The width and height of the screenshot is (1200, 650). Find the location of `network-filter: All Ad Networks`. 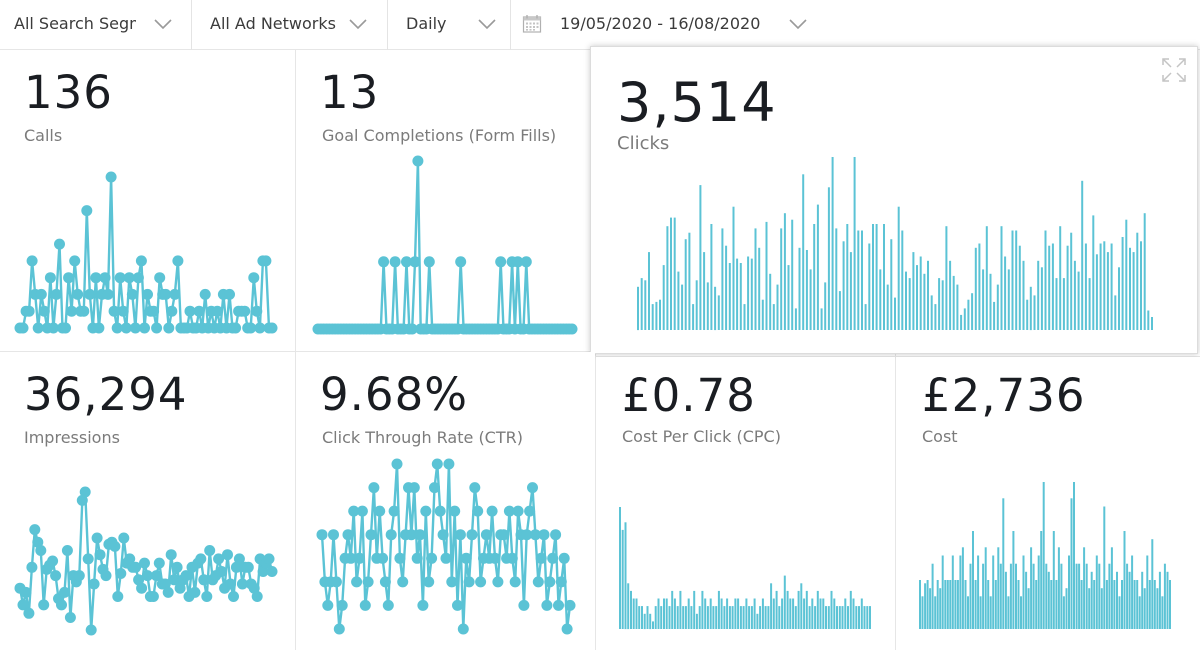

network-filter: All Ad Networks is located at coordinates (289, 25).